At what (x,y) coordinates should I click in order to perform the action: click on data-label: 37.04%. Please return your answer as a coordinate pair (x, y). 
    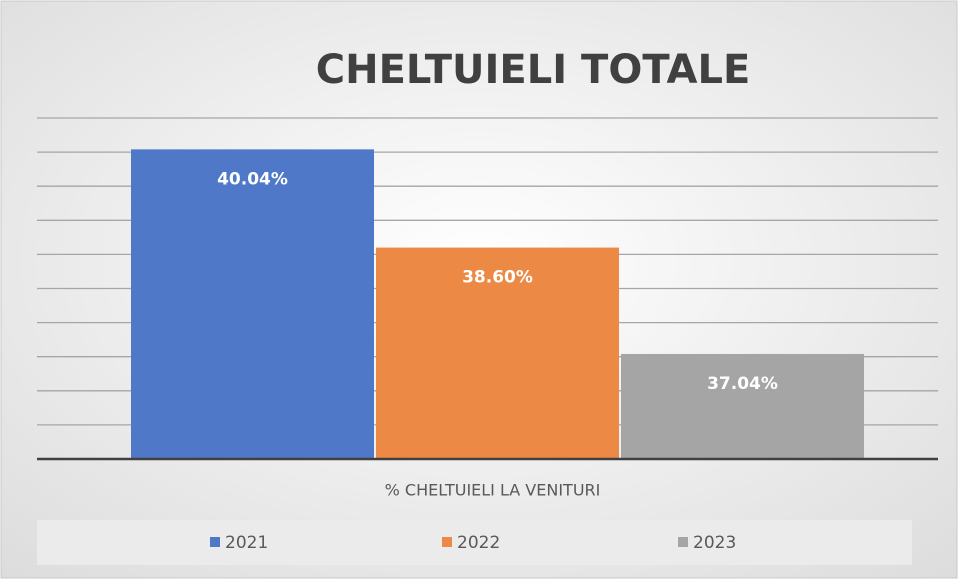
    Looking at the image, I should click on (742, 384).